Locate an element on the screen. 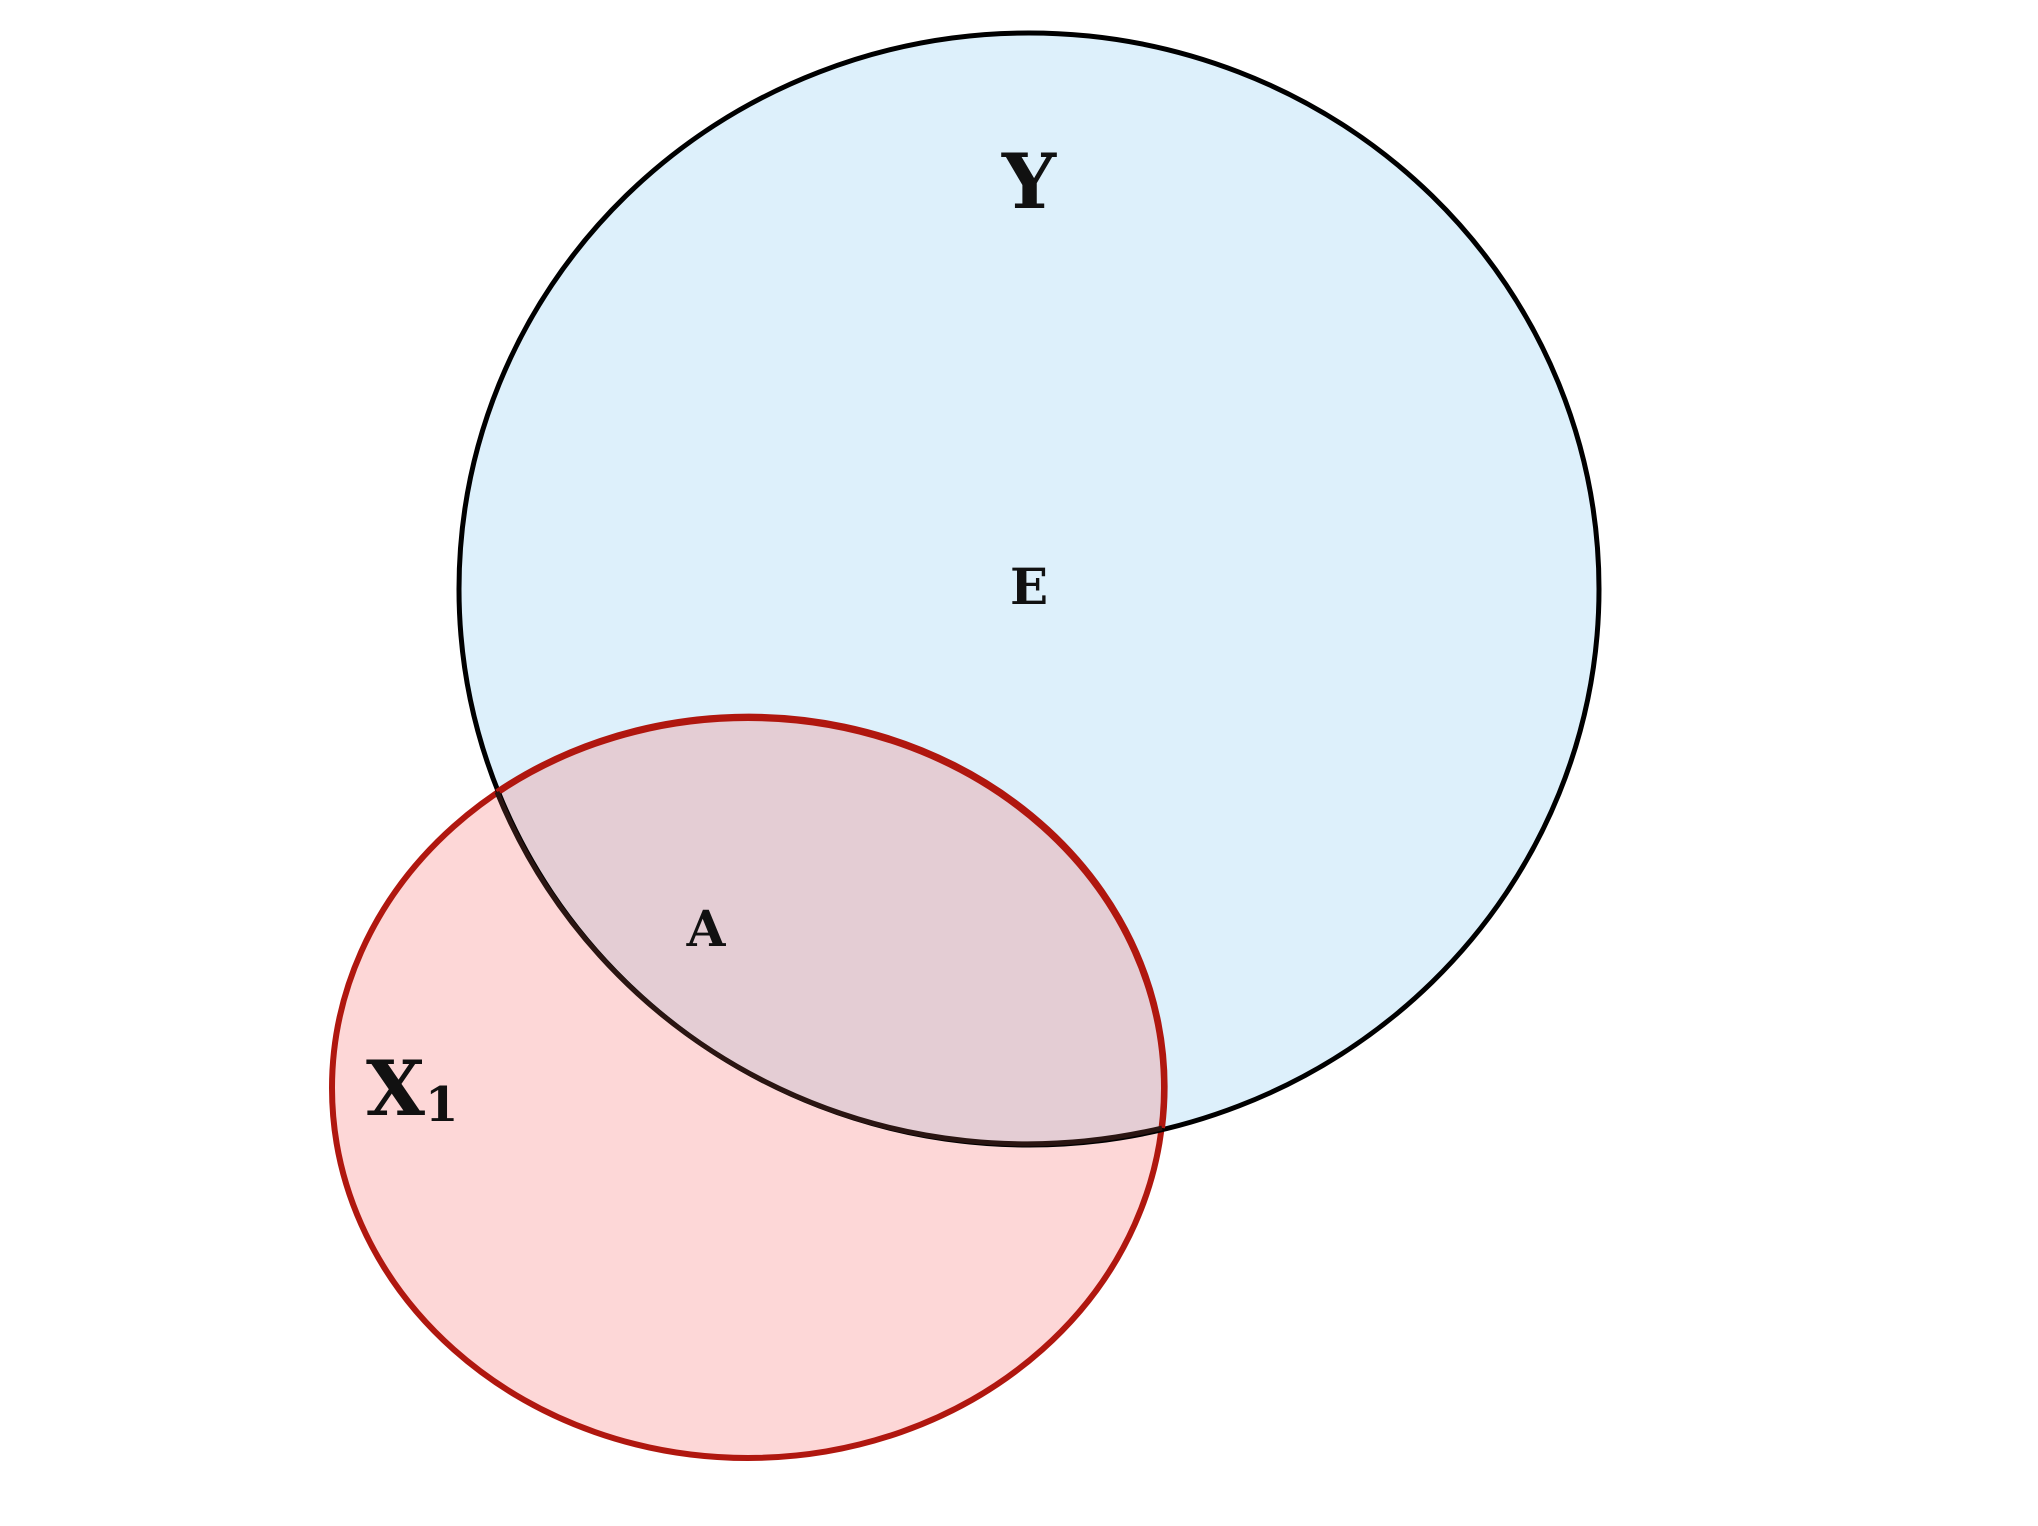 This screenshot has height=1526, width=2038. set-x1-label-main: X is located at coordinates (395, 1088).